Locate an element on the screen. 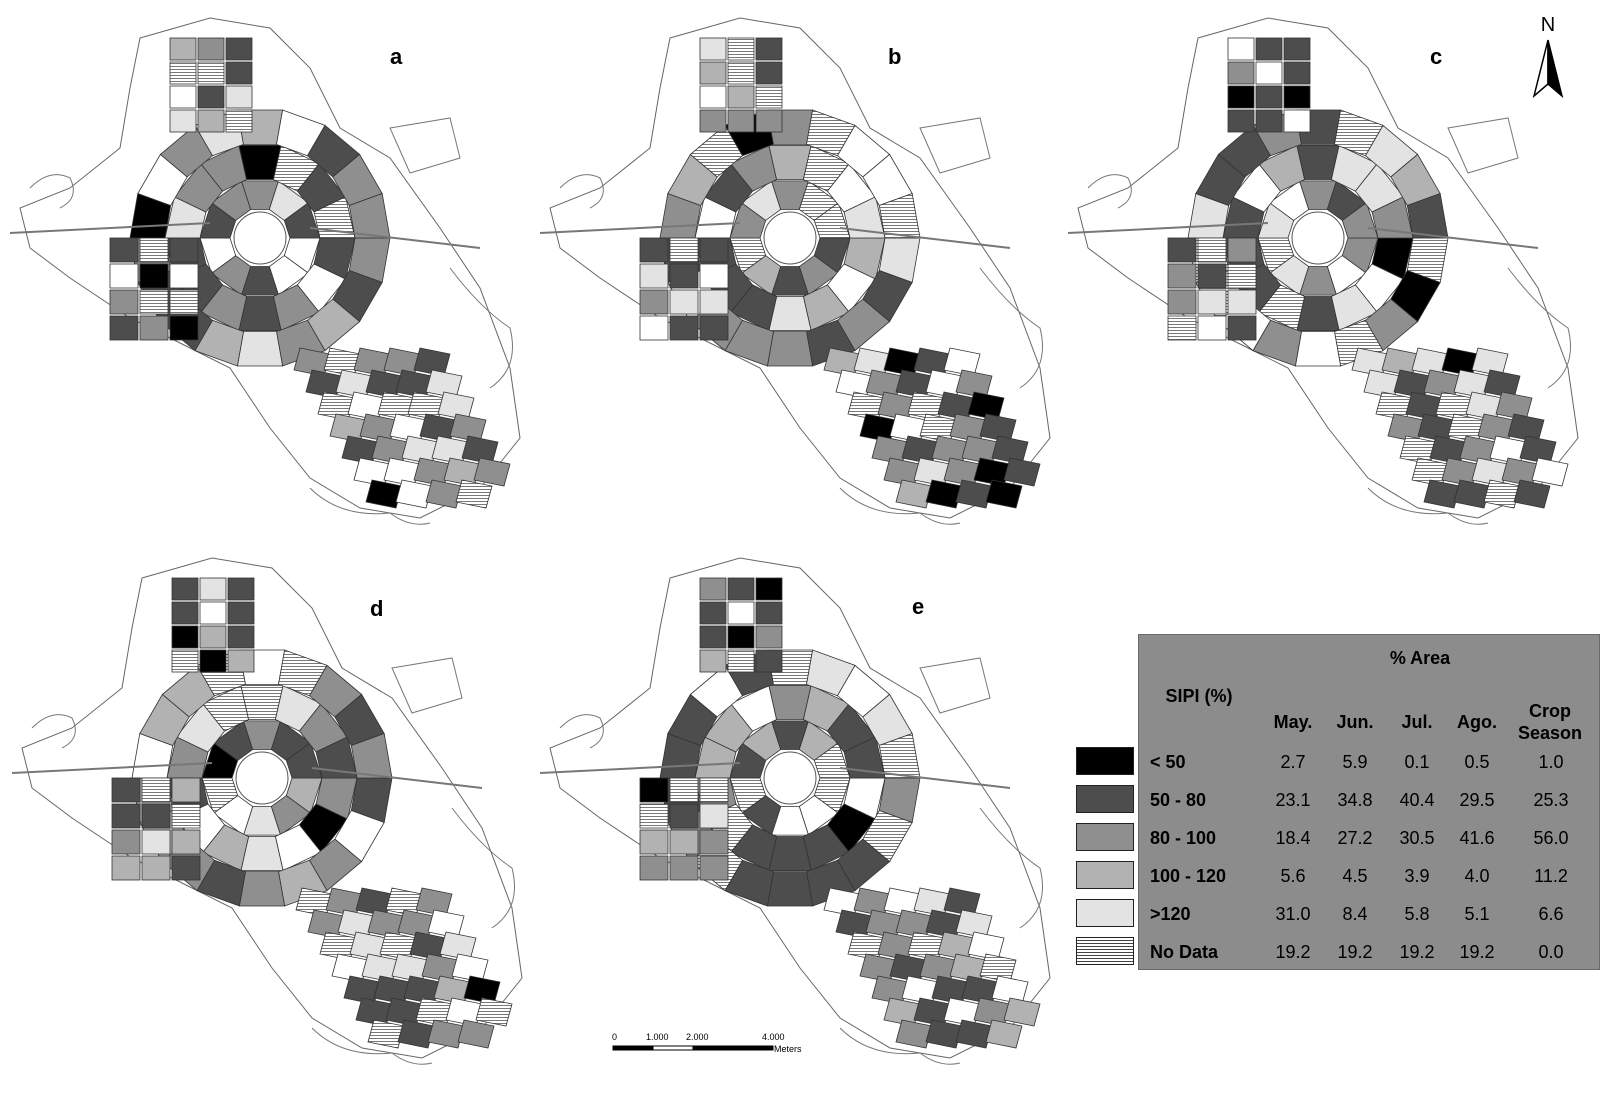 The width and height of the screenshot is (1603, 1102). legend-value-cell: 31.0 is located at coordinates (1293, 914).